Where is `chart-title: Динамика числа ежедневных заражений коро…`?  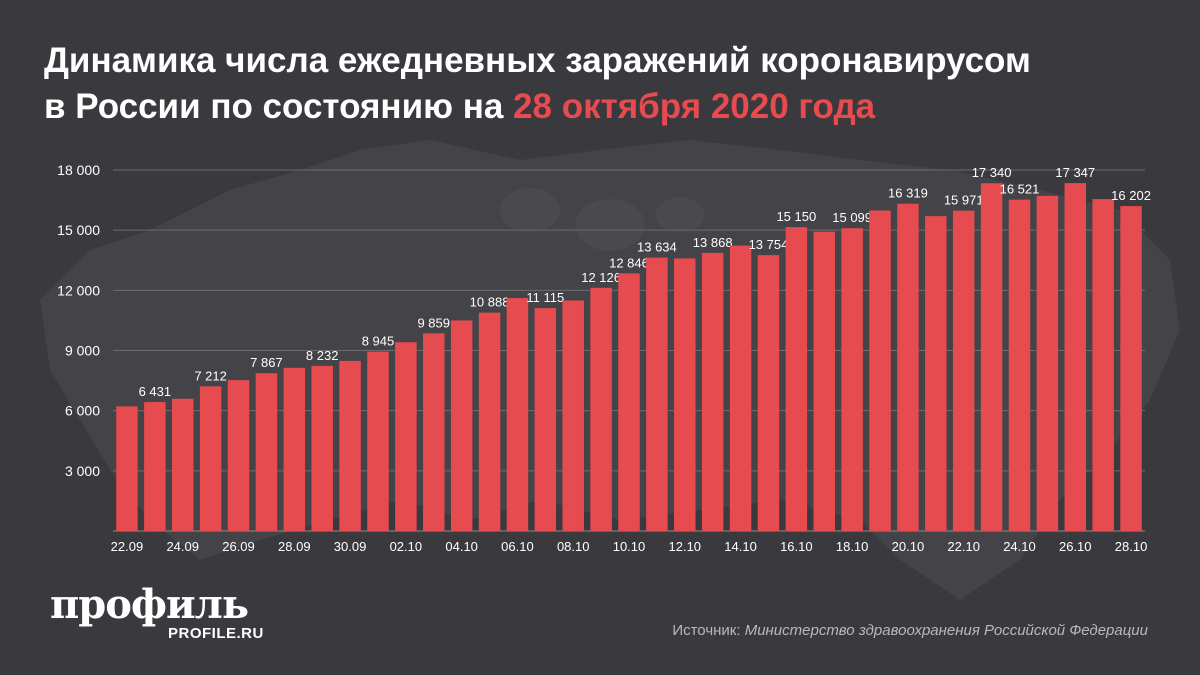 chart-title: Динамика числа ежедневных заражений коро… is located at coordinates (609, 84).